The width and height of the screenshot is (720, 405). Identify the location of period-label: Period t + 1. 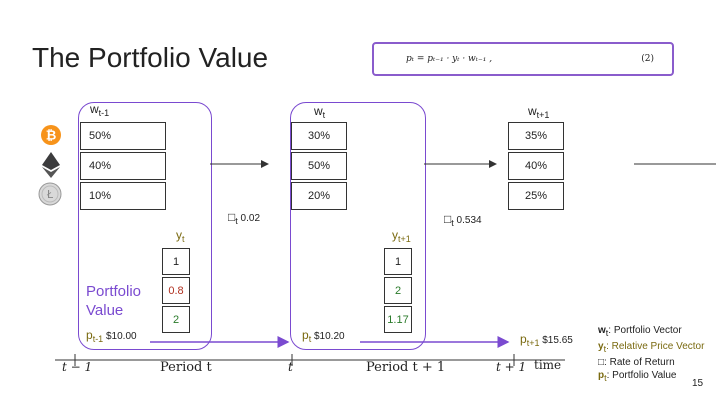
(406, 367).